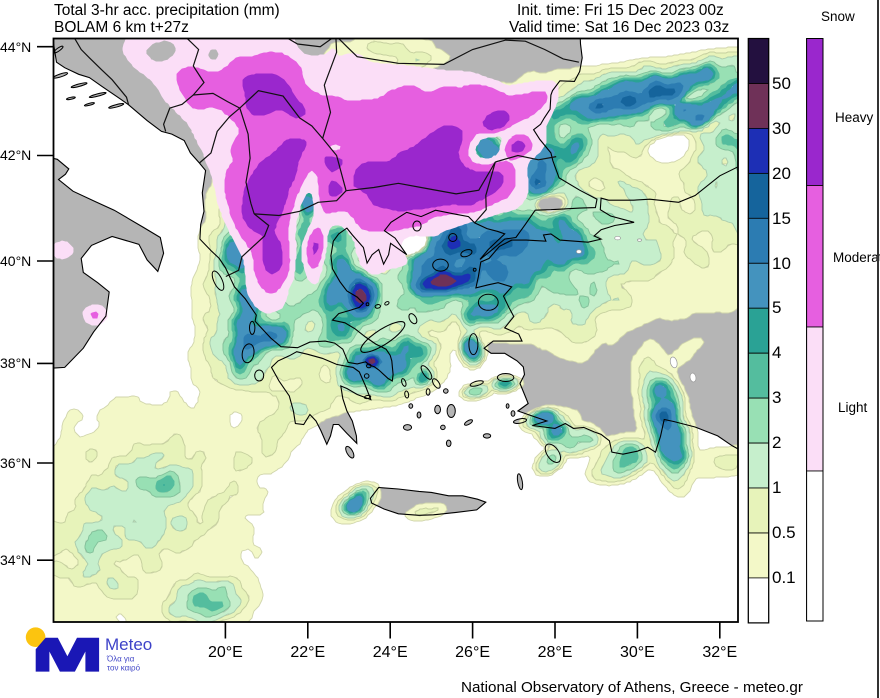 Image resolution: width=880 pixels, height=698 pixels. I want to click on svg-text: Meteo, so click(128, 644).